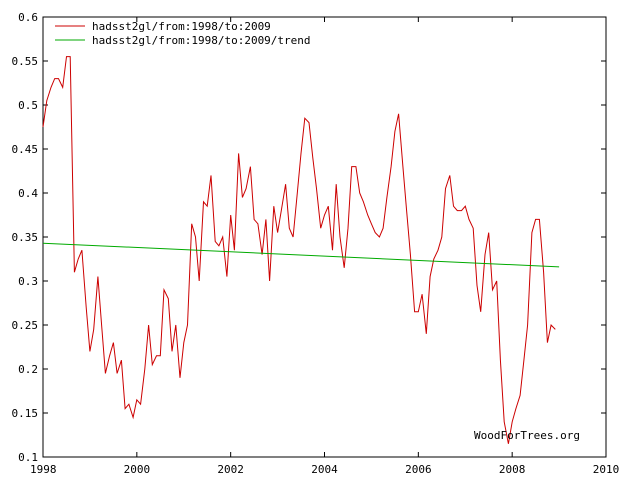 Image resolution: width=627 pixels, height=487 pixels. What do you see at coordinates (28, 105) in the screenshot?
I see `y-tick-label: 0.5` at bounding box center [28, 105].